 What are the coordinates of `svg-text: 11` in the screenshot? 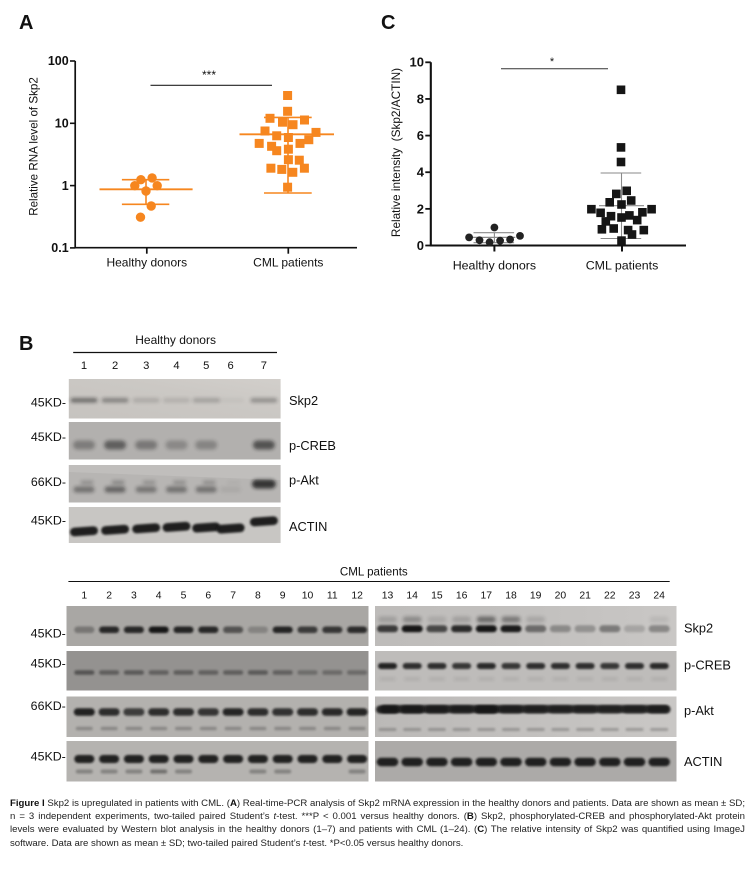 It's located at (332, 596).